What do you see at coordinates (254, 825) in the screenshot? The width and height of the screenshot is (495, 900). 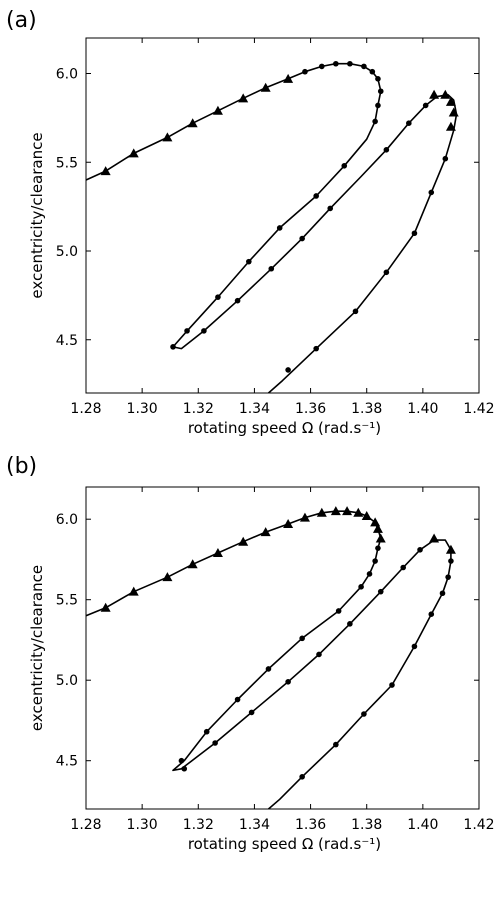 I see `x-tick-label: 1.34` at bounding box center [254, 825].